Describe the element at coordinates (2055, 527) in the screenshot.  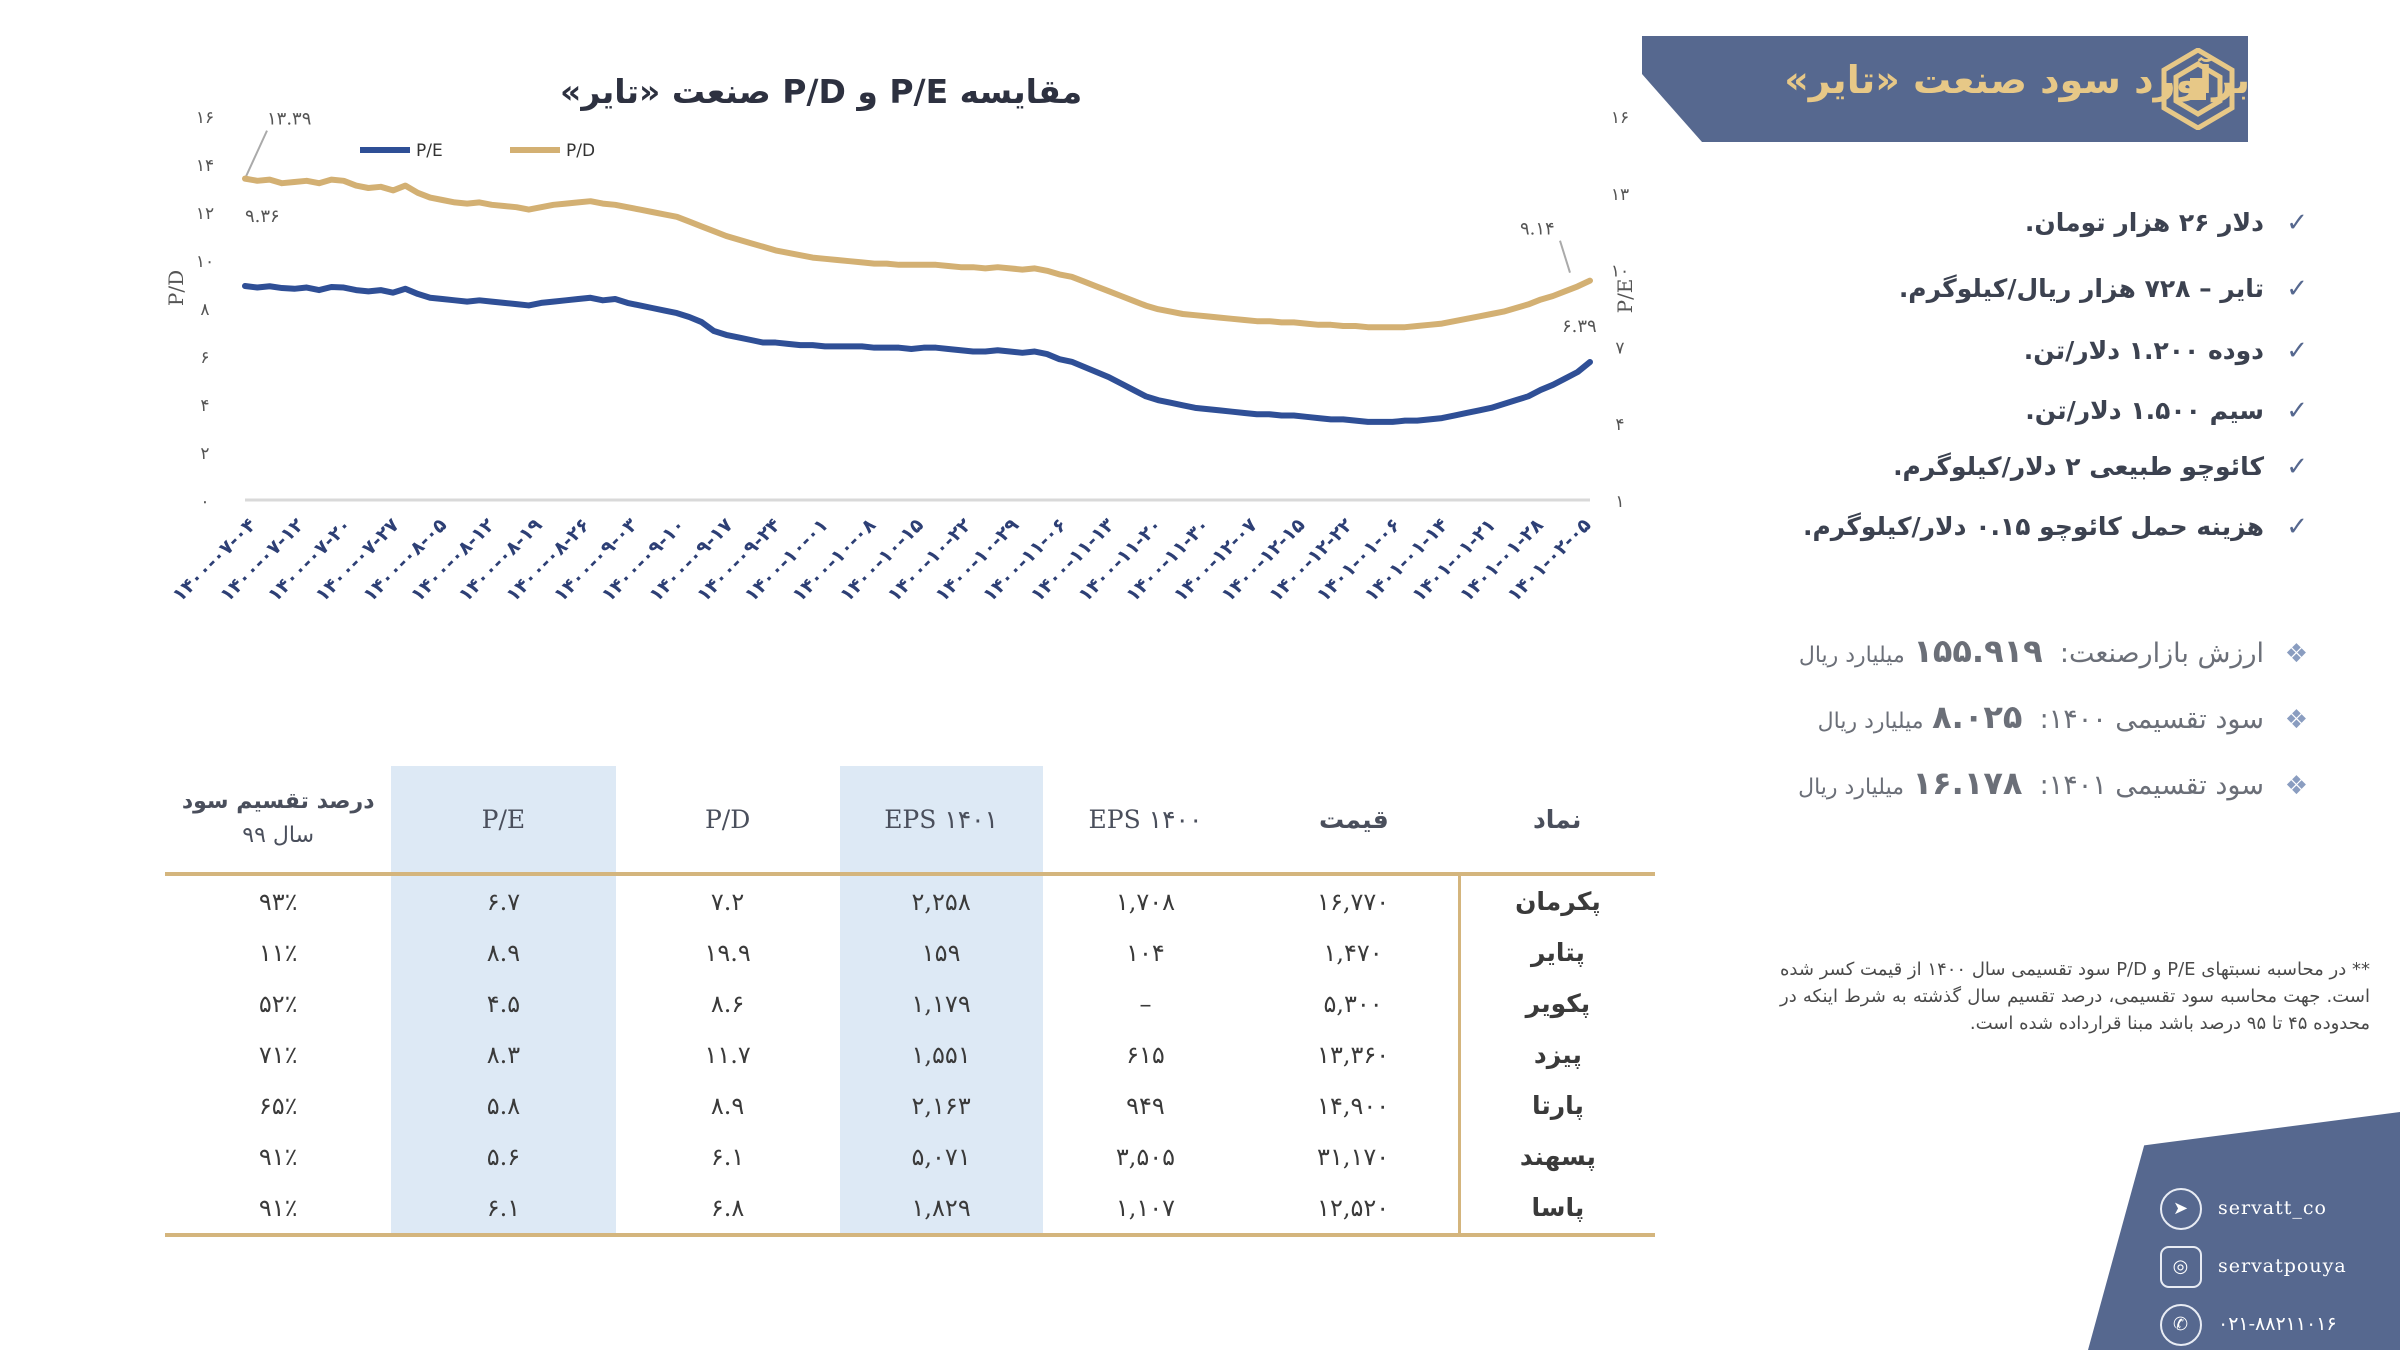
I see `assumption-item: ✓هزینه حمل کائوچو ۰.۱۵ دلار/کیلوگرم.` at that location.